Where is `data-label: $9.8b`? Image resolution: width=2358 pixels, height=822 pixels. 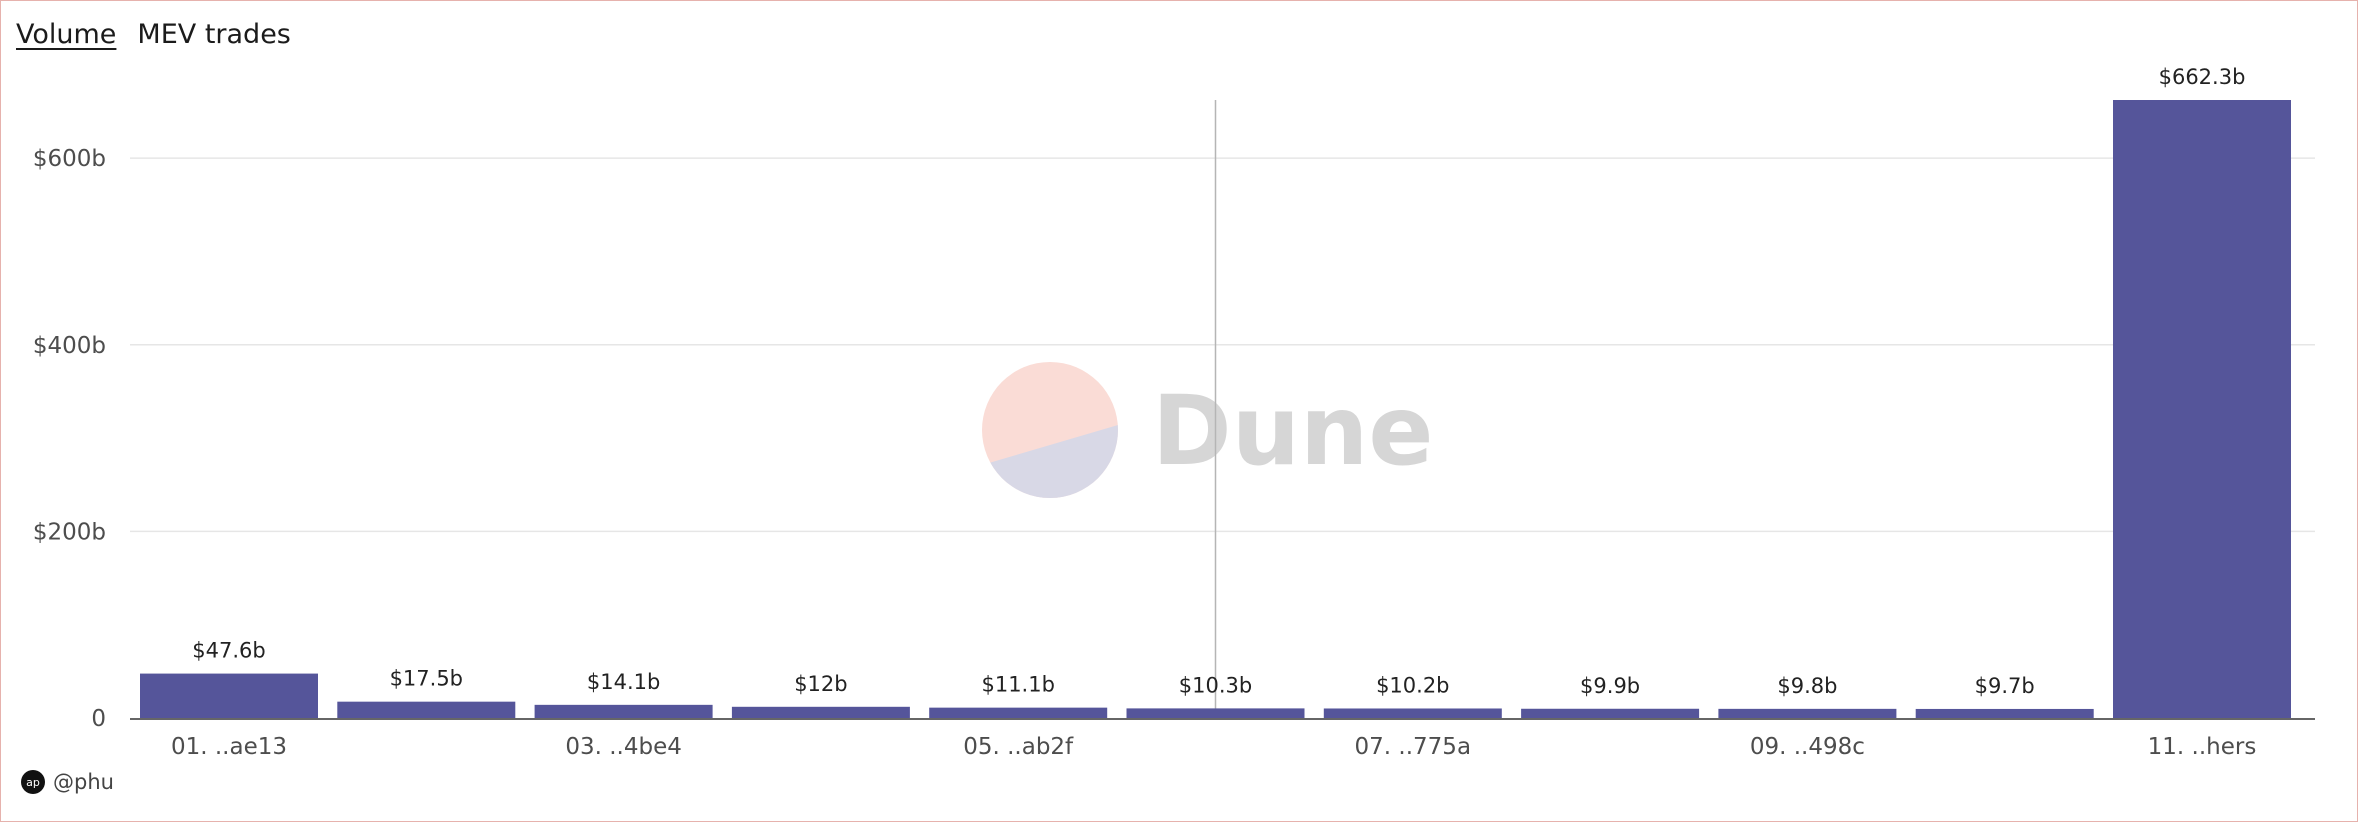 data-label: $9.8b is located at coordinates (1807, 686).